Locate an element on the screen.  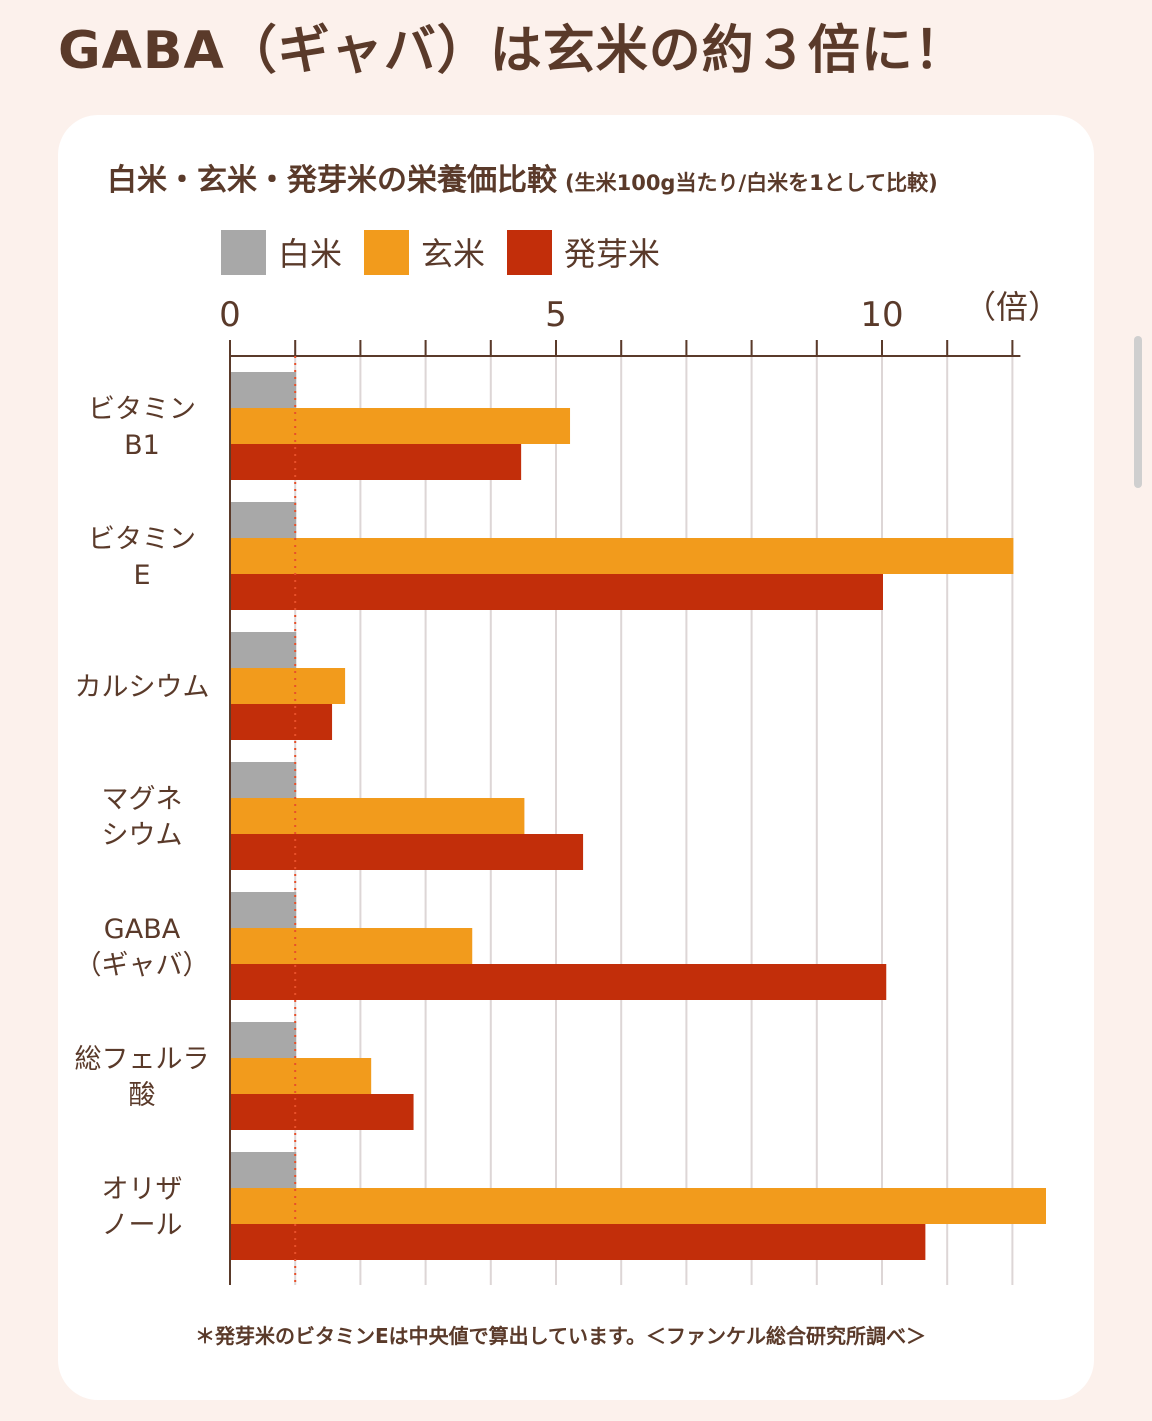
chart-title-block: 白米・玄米・発芽米の栄養価比較 (生米100g当たり/白米を1として比較) is located at coordinates (522, 177).